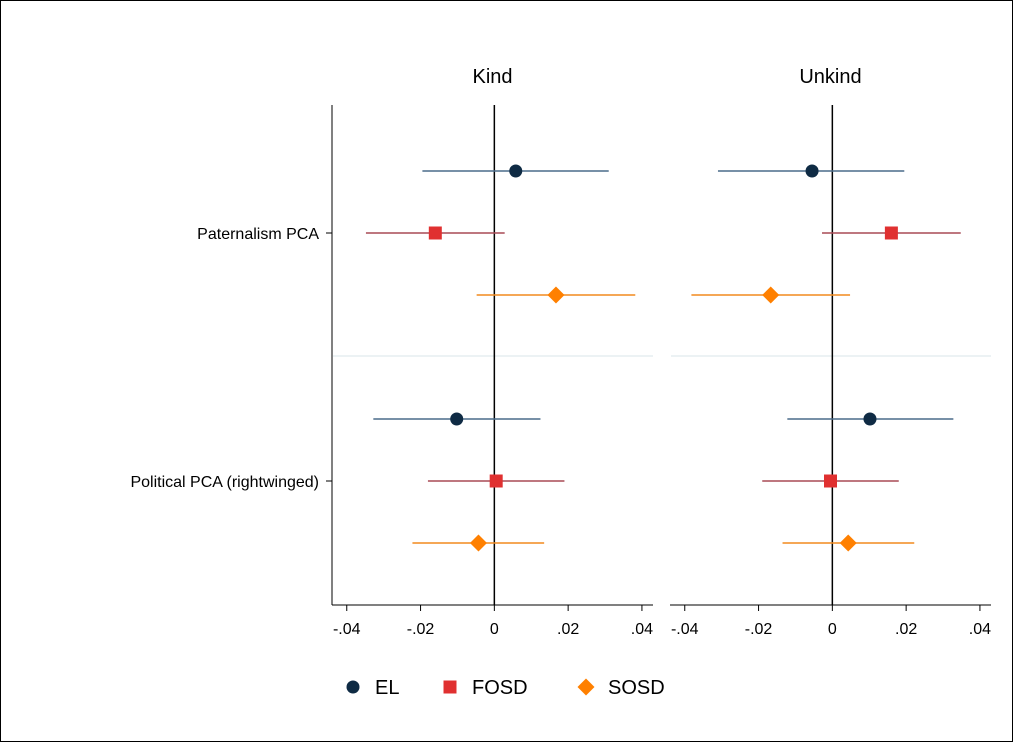  What do you see at coordinates (830, 77) in the screenshot?
I see `panel-title-unkind: Unkind` at bounding box center [830, 77].